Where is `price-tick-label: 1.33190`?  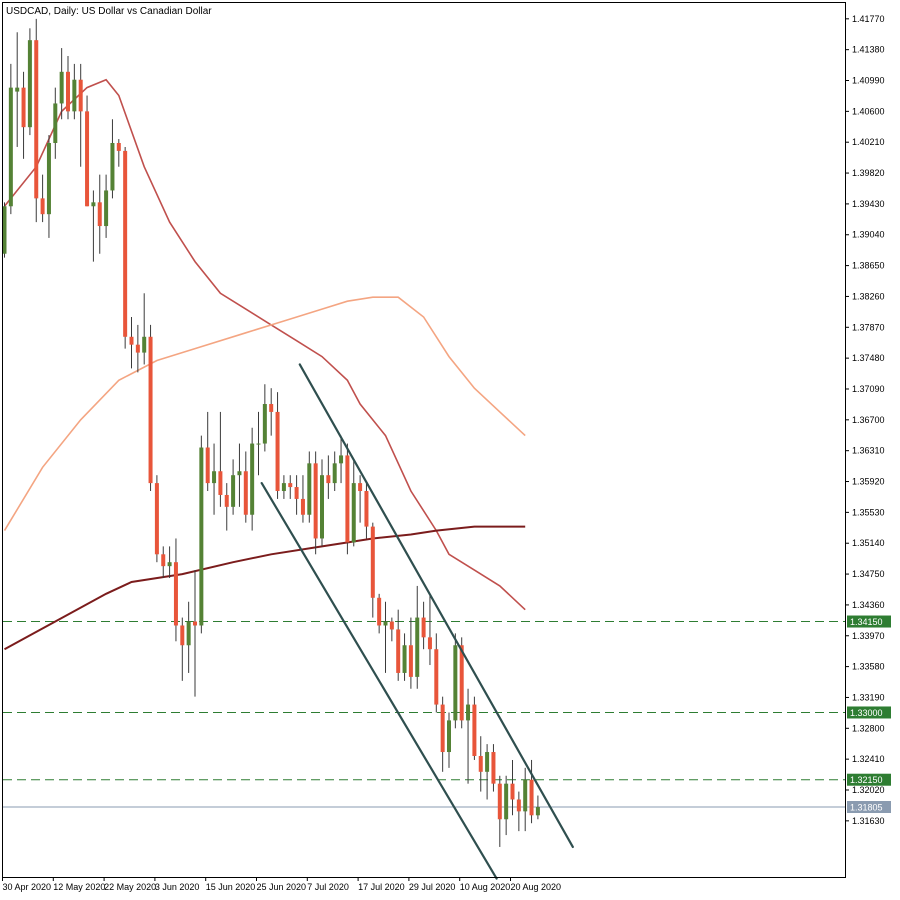 price-tick-label: 1.33190 is located at coordinates (868, 697).